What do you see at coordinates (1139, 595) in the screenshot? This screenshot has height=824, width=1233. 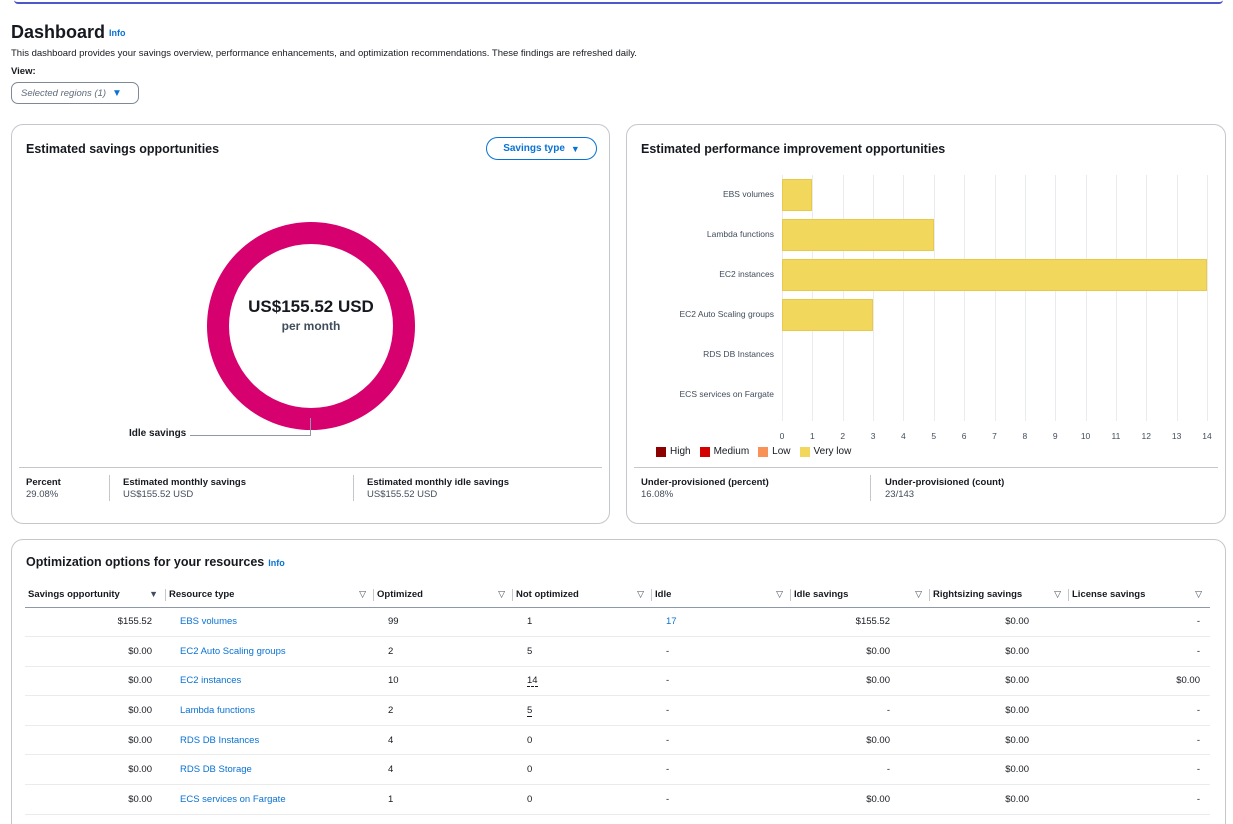 I see `column-header-license-savings: License savings ▽` at bounding box center [1139, 595].